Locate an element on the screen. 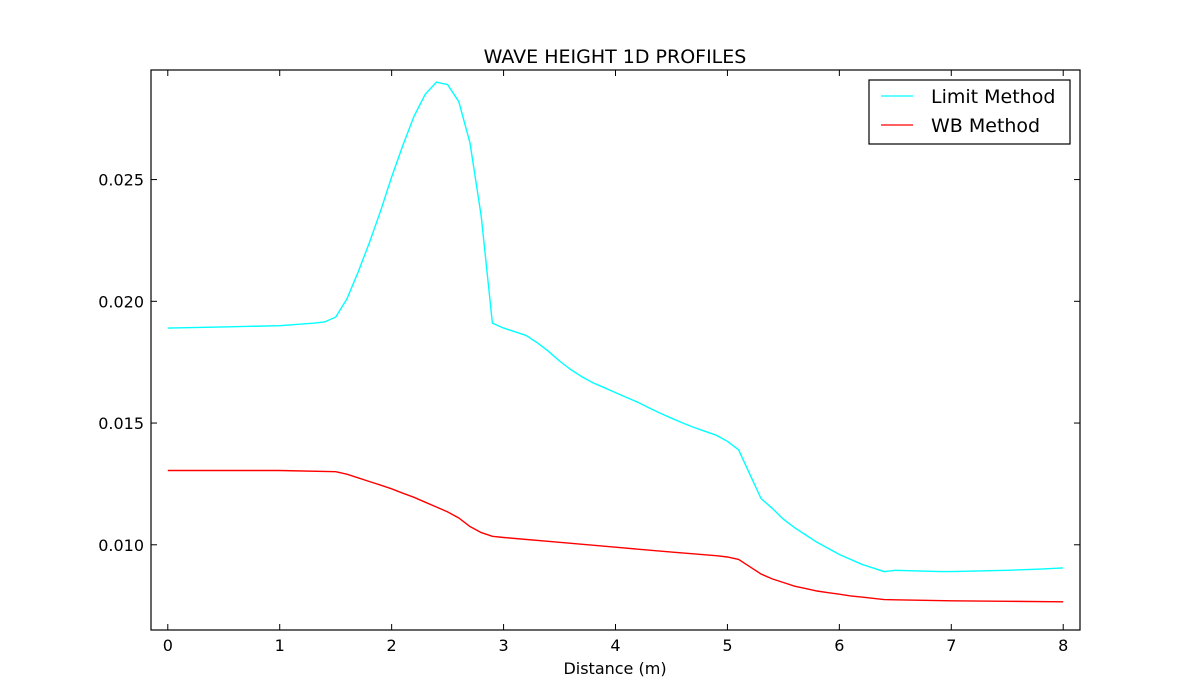 Image resolution: width=1200 pixels, height=700 pixels. legend-label-limit-method: Limit Method is located at coordinates (993, 97).